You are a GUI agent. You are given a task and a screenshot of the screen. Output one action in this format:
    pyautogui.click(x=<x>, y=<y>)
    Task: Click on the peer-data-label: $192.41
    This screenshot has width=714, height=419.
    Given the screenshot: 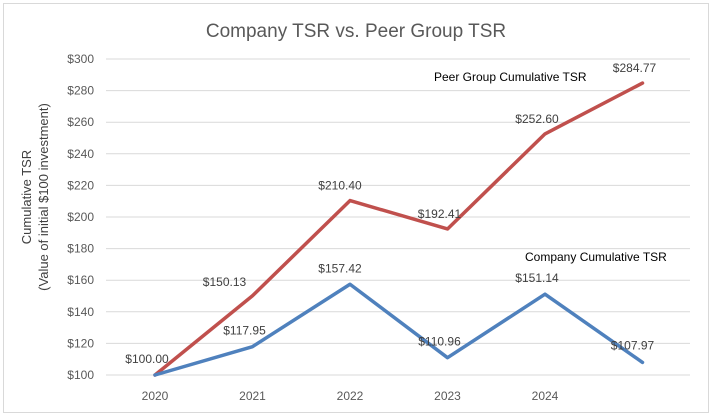 What is the action you would take?
    pyautogui.click(x=440, y=214)
    